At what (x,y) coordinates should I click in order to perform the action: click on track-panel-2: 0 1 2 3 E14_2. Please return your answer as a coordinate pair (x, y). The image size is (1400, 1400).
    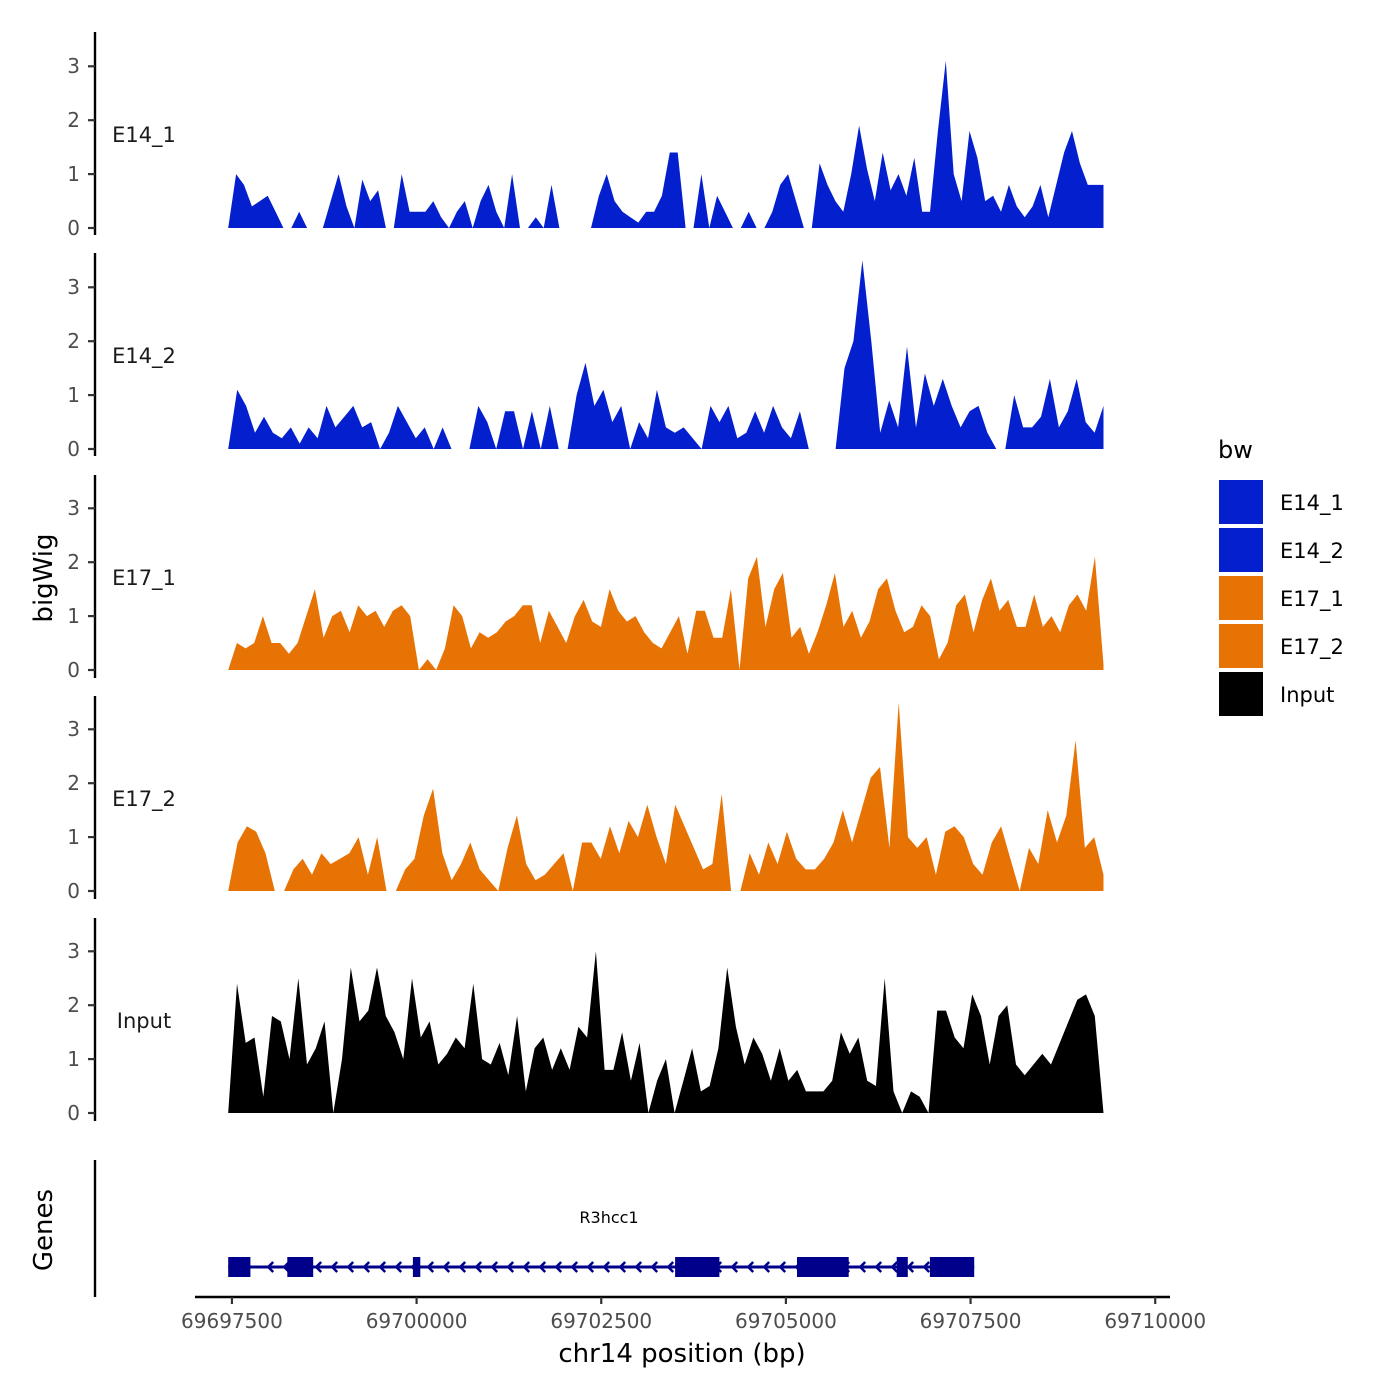
    Looking at the image, I should click on (585, 357).